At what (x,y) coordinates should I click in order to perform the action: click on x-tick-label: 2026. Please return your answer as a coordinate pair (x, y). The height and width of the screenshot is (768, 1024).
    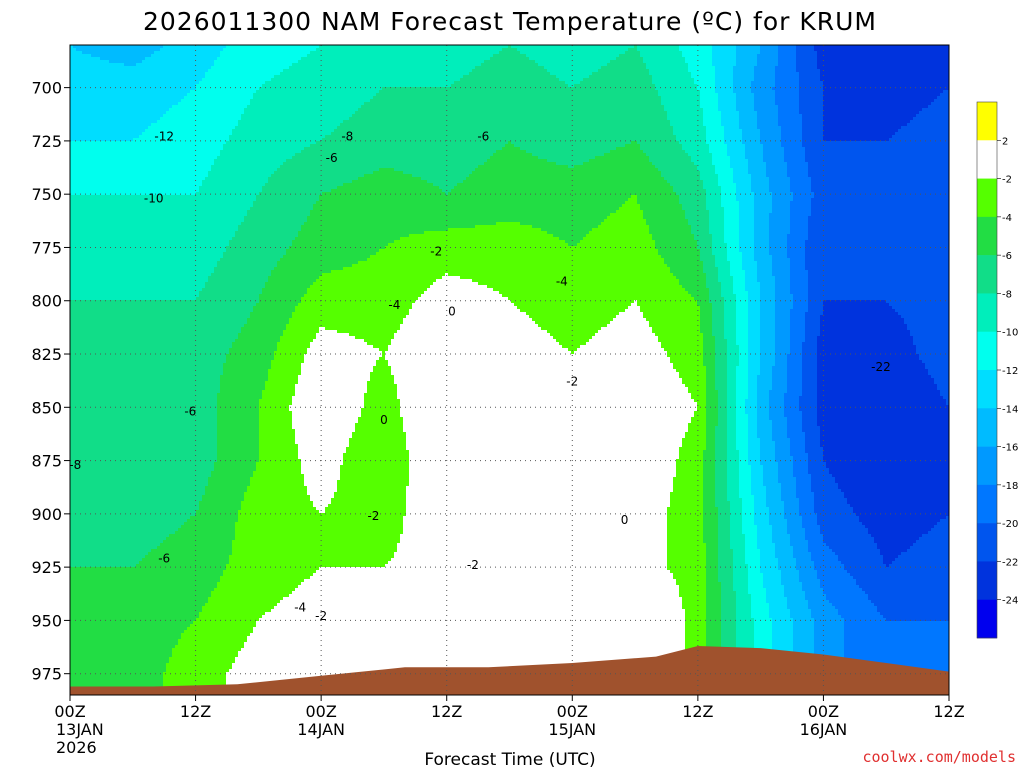
    Looking at the image, I should click on (76, 747).